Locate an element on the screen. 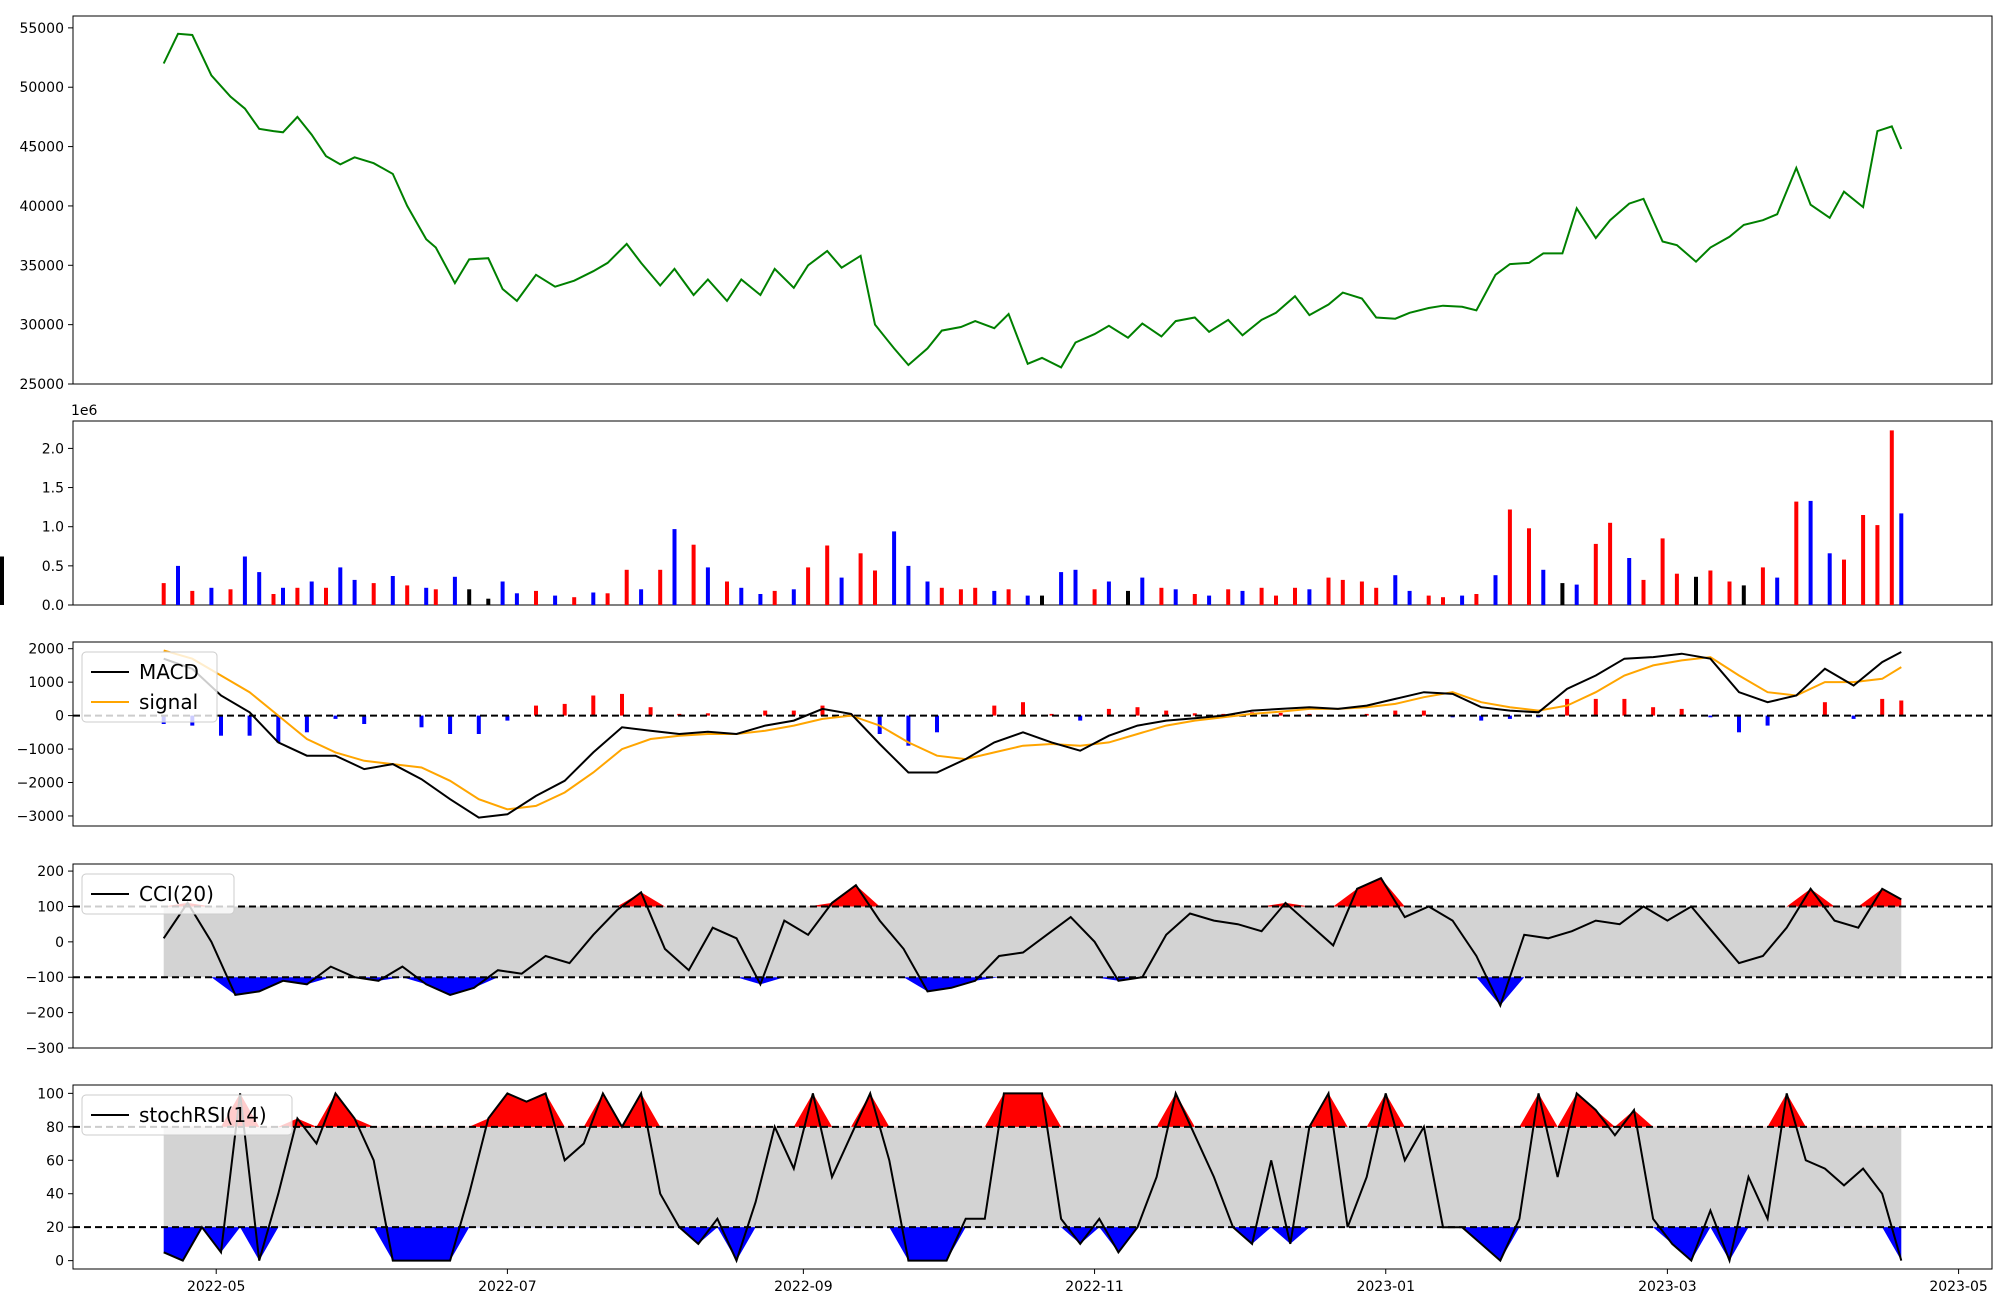 The width and height of the screenshot is (2000, 1300). macd-line is located at coordinates (1032, 735).